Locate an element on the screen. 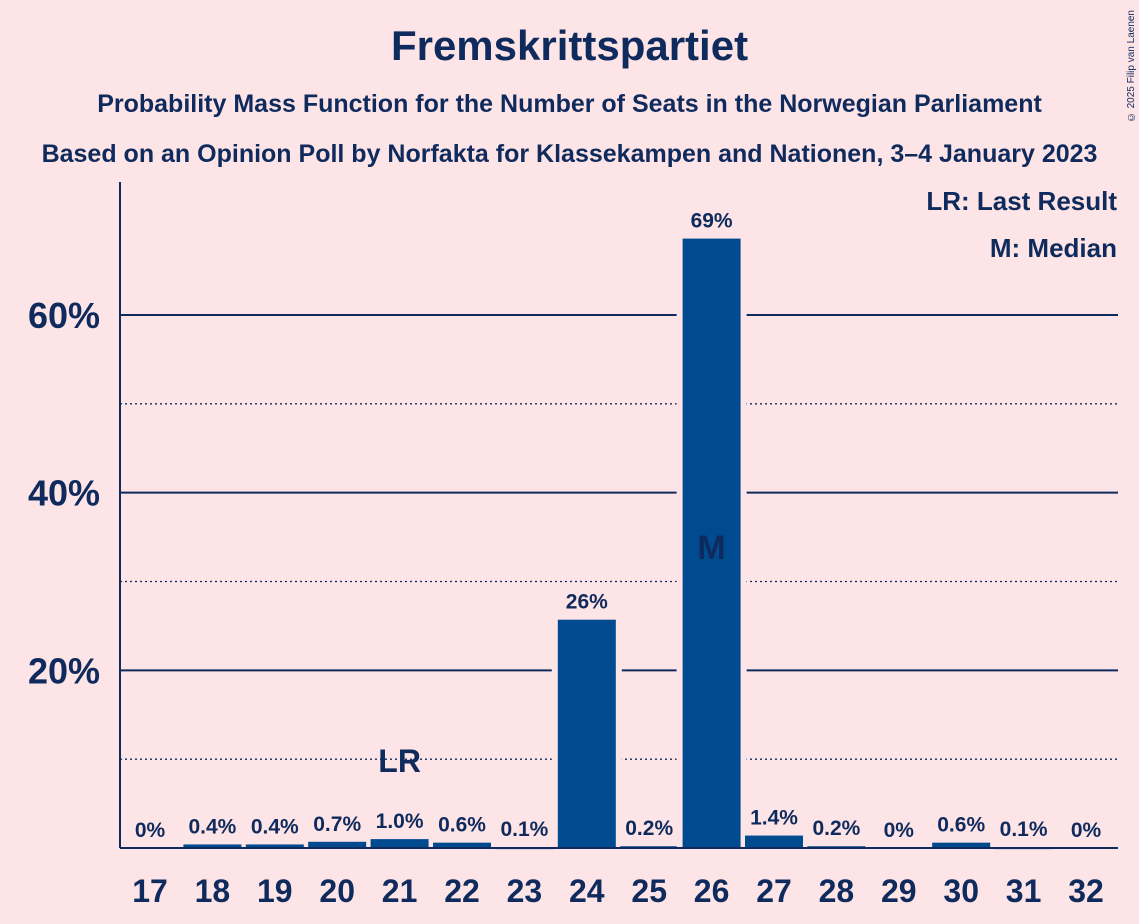  y-tick-label: 20% is located at coordinates (64, 670).